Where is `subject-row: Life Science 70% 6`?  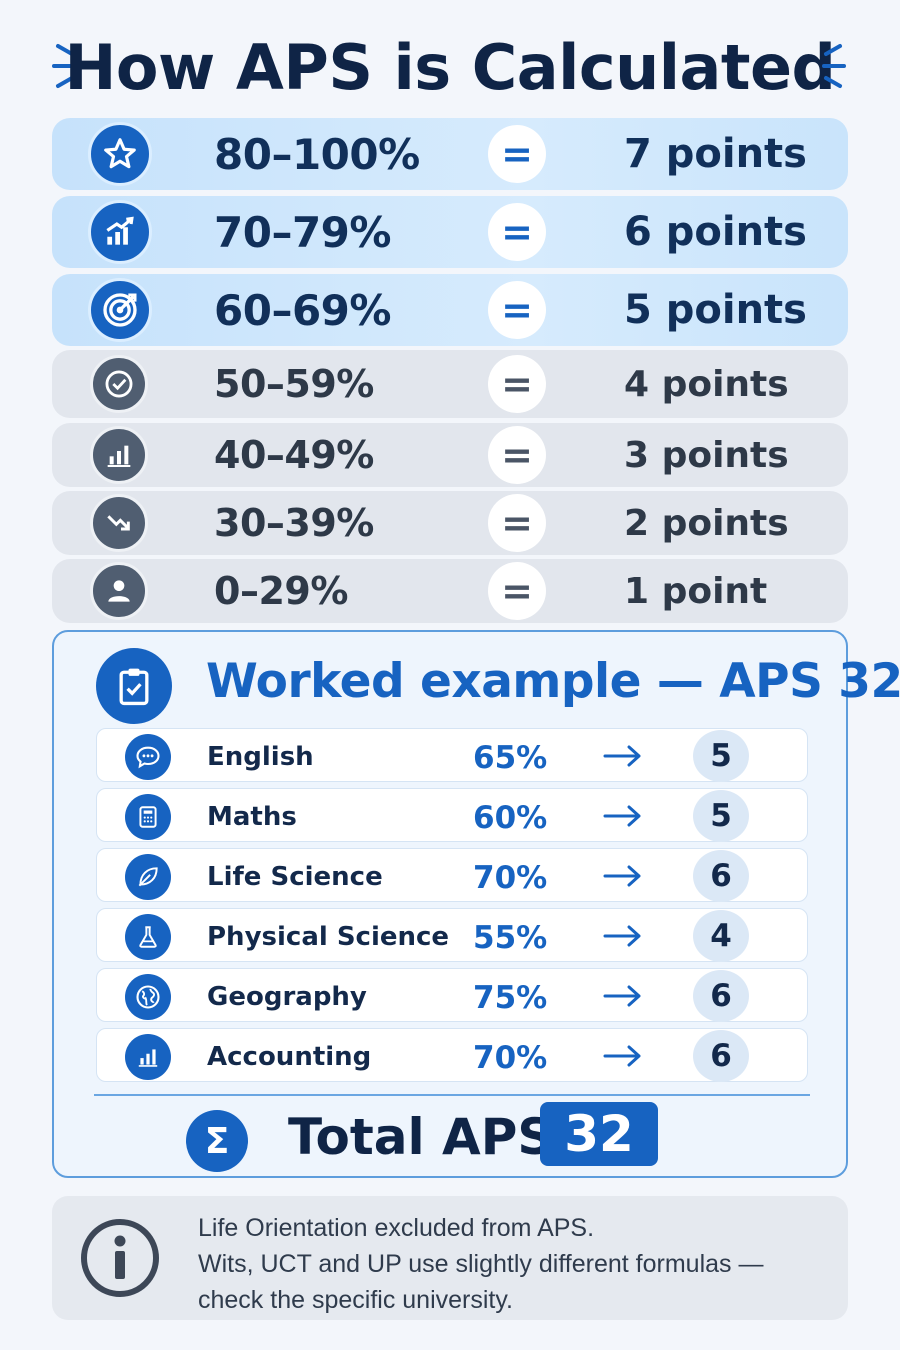 subject-row: Life Science 70% 6 is located at coordinates (452, 875).